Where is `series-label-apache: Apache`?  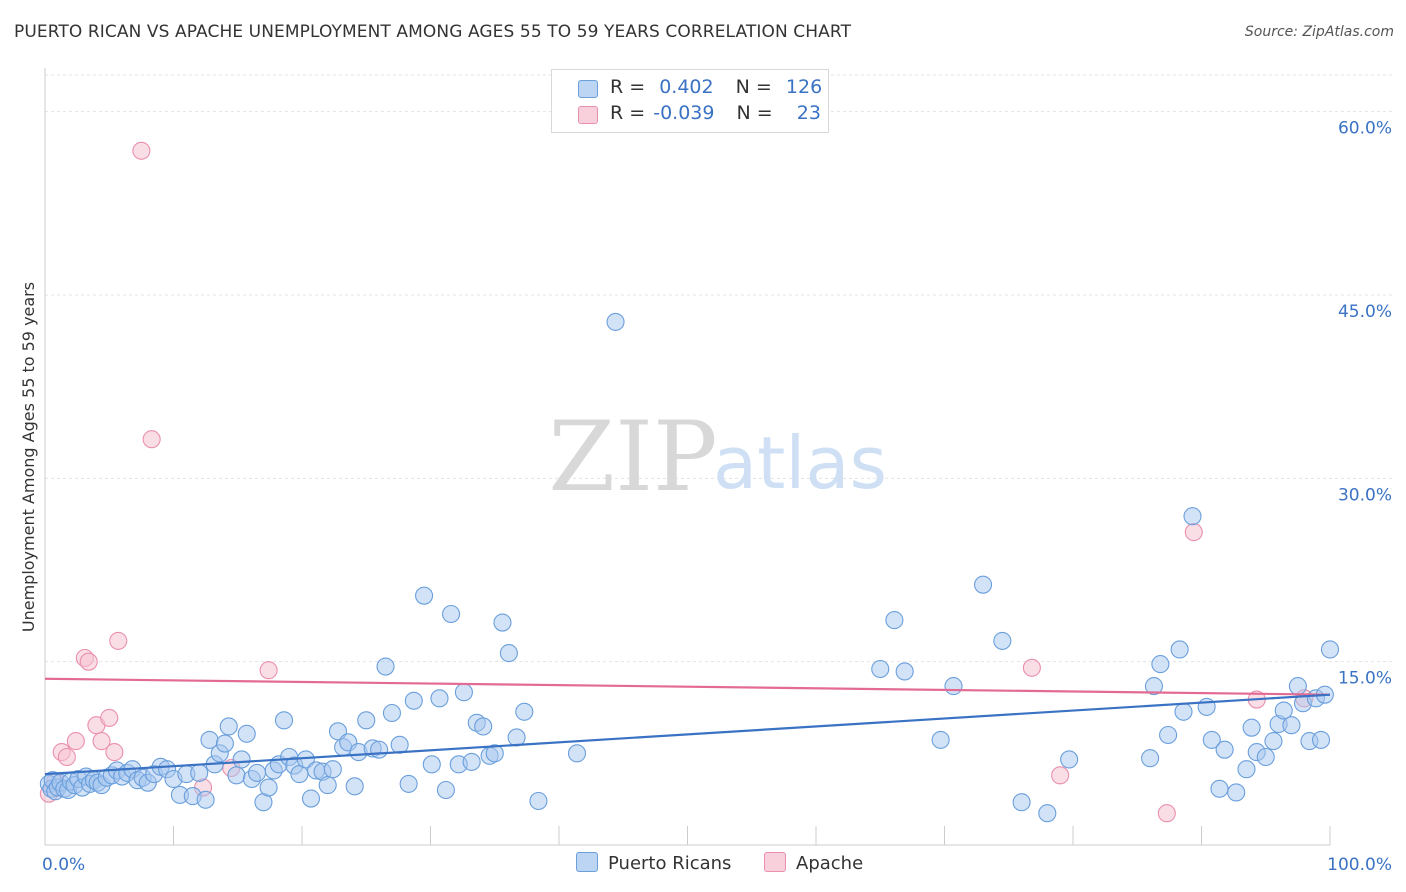
series-label-apache: Apache is located at coordinates (830, 863).